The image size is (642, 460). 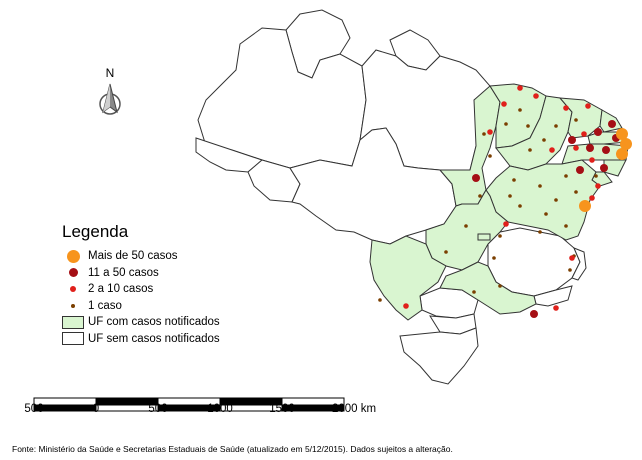 I want to click on state-sao-paulo, so click(x=488, y=288).